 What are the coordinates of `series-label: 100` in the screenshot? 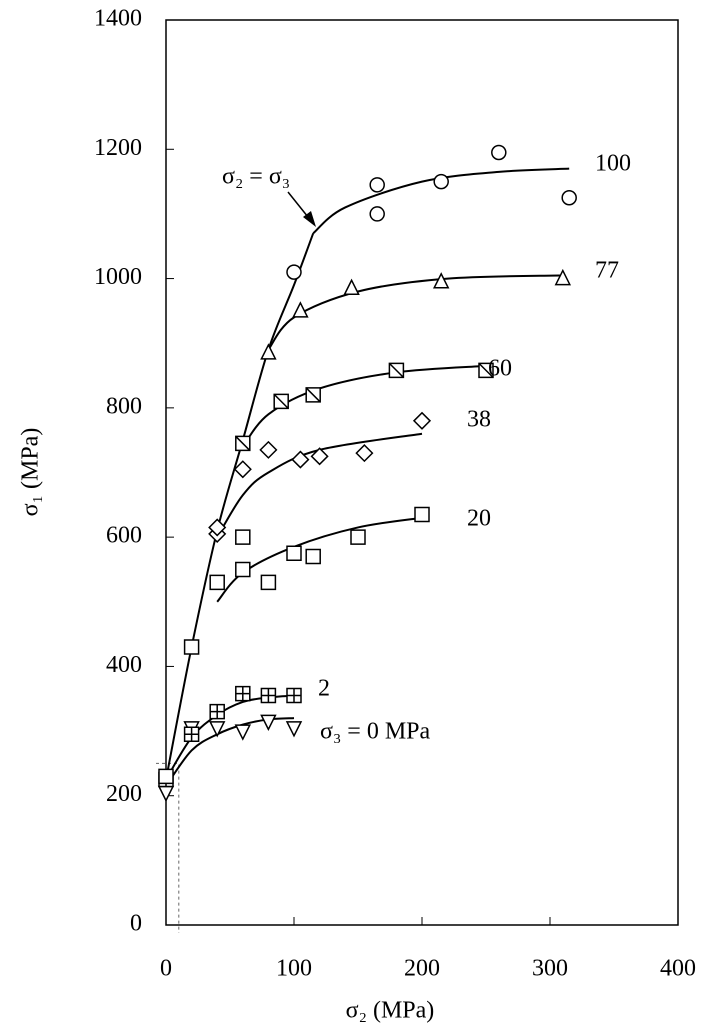 It's located at (613, 164).